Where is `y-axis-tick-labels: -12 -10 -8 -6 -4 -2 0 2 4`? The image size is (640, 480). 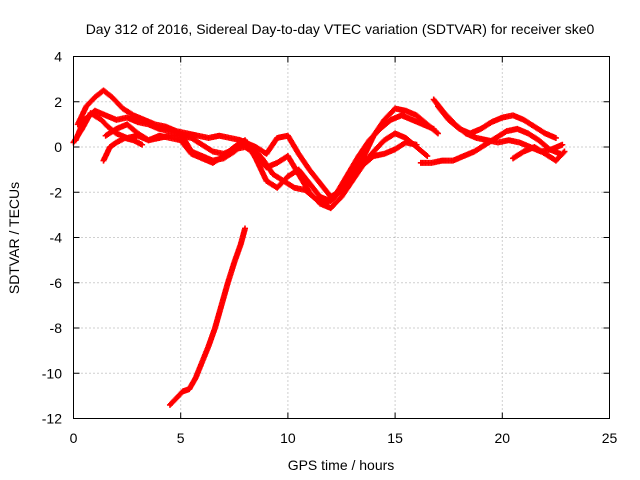 y-axis-tick-labels: -12 -10 -8 -6 -4 -2 0 2 4 is located at coordinates (52, 238).